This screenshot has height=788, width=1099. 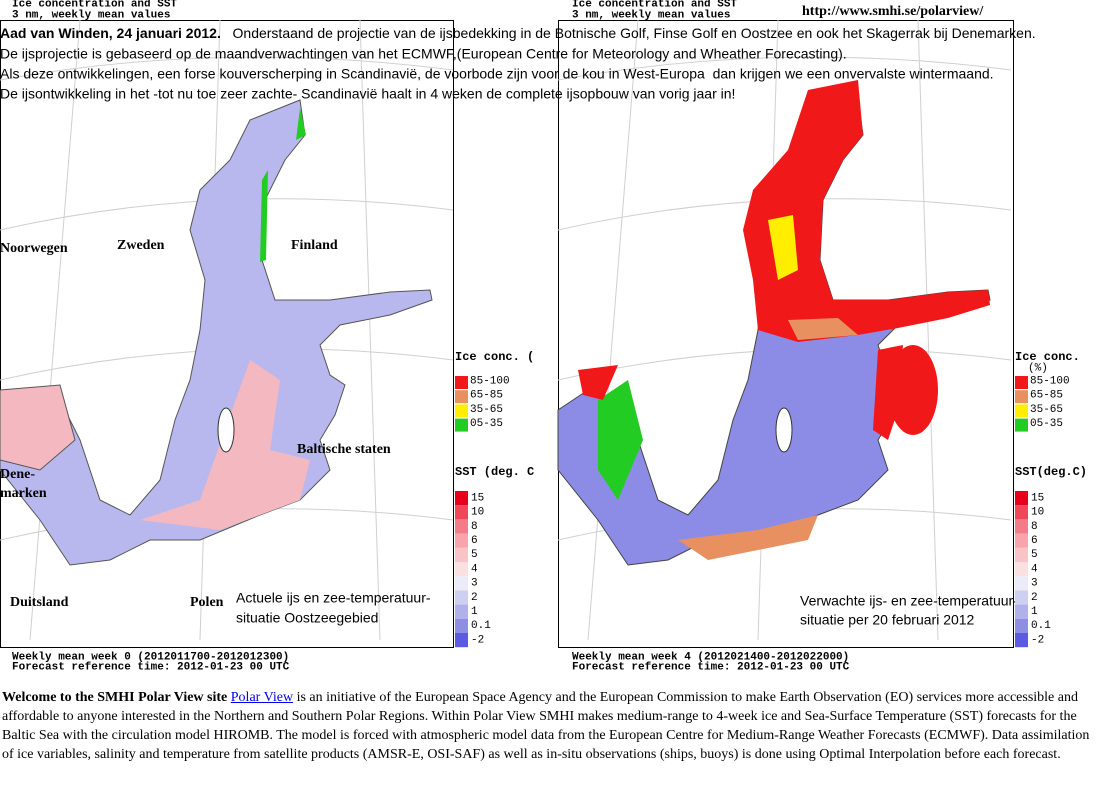 What do you see at coordinates (262, 697) in the screenshot?
I see `polar-view-link: Polar View` at bounding box center [262, 697].